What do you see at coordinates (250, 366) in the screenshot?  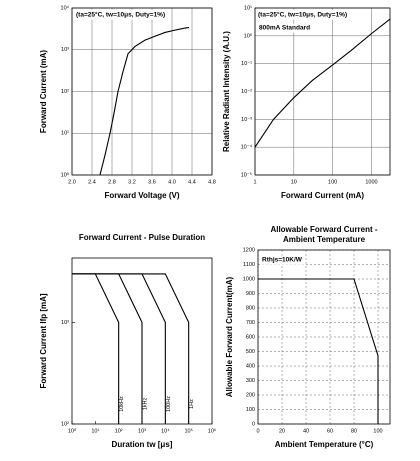 I see `y-tick-label: 400` at bounding box center [250, 366].